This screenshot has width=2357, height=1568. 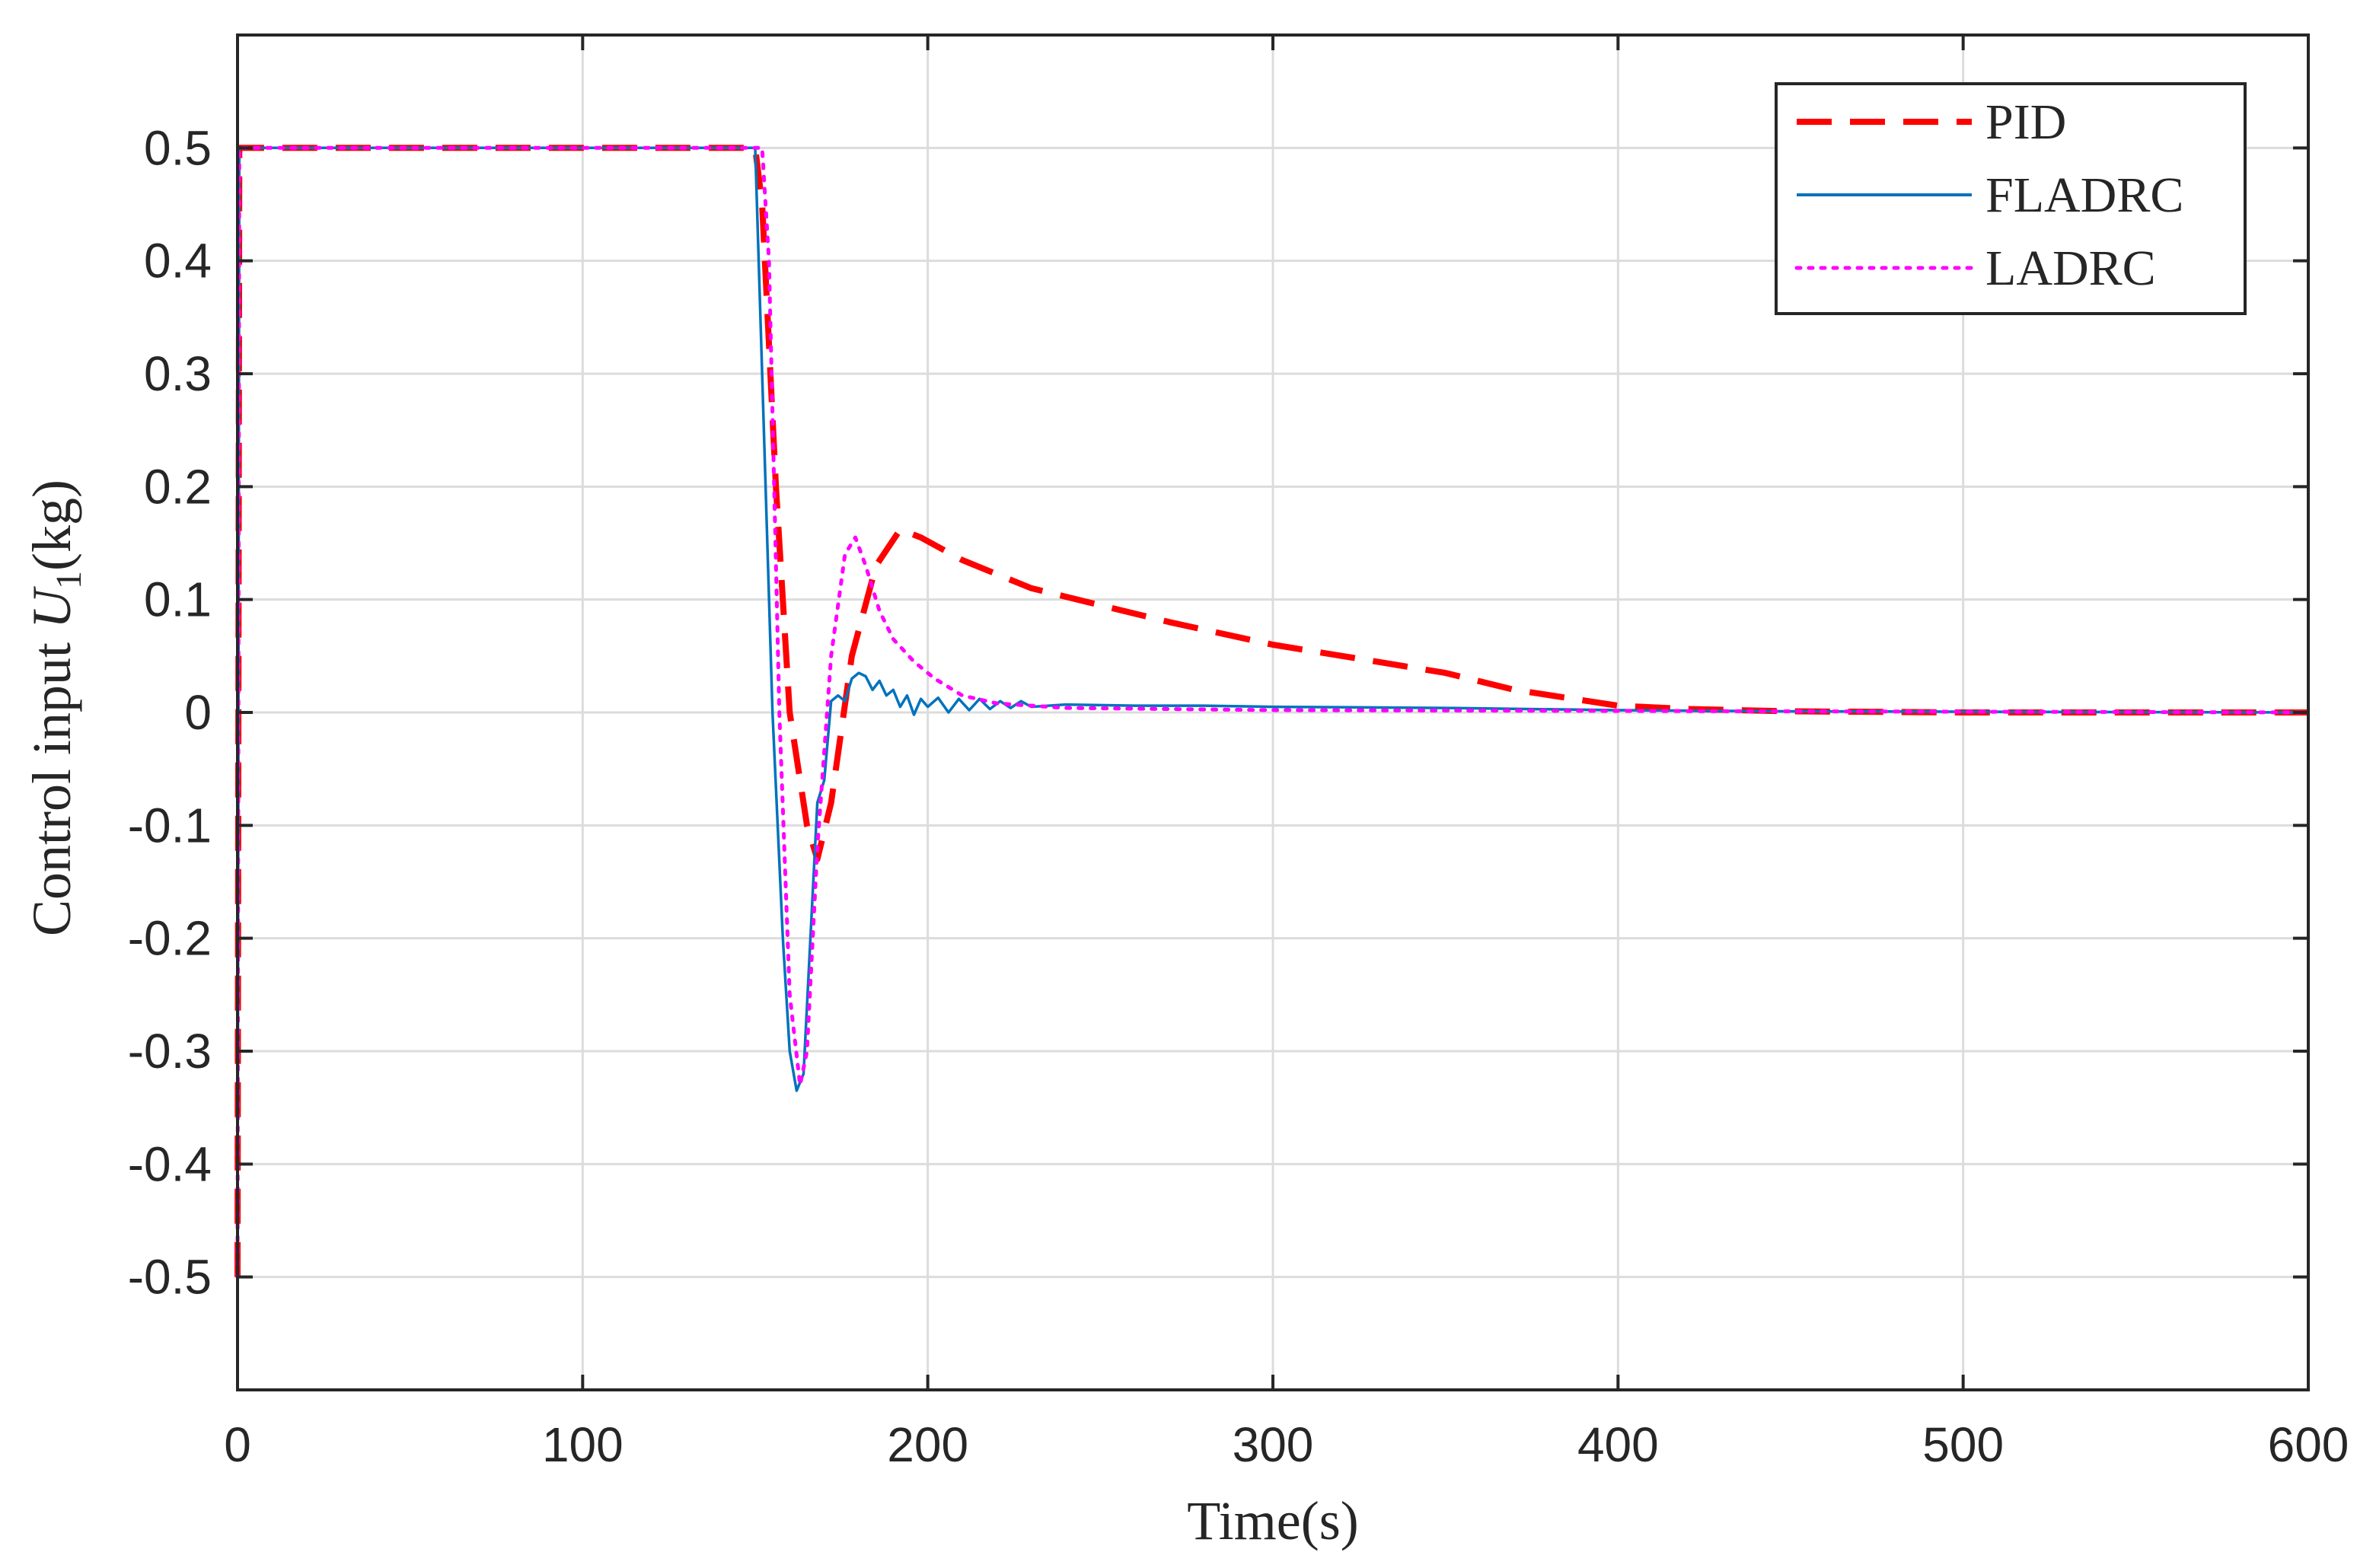 What do you see at coordinates (2025, 122) in the screenshot?
I see `legend-pid-label: PID` at bounding box center [2025, 122].